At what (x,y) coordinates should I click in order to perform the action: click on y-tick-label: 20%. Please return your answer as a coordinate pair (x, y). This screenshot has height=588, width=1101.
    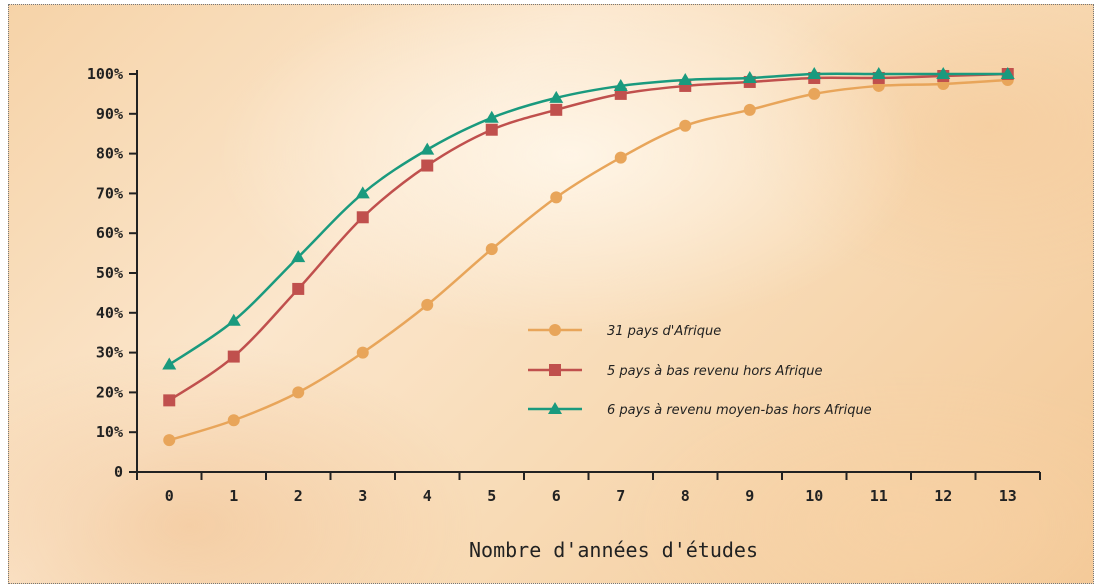
    Looking at the image, I should click on (109, 392).